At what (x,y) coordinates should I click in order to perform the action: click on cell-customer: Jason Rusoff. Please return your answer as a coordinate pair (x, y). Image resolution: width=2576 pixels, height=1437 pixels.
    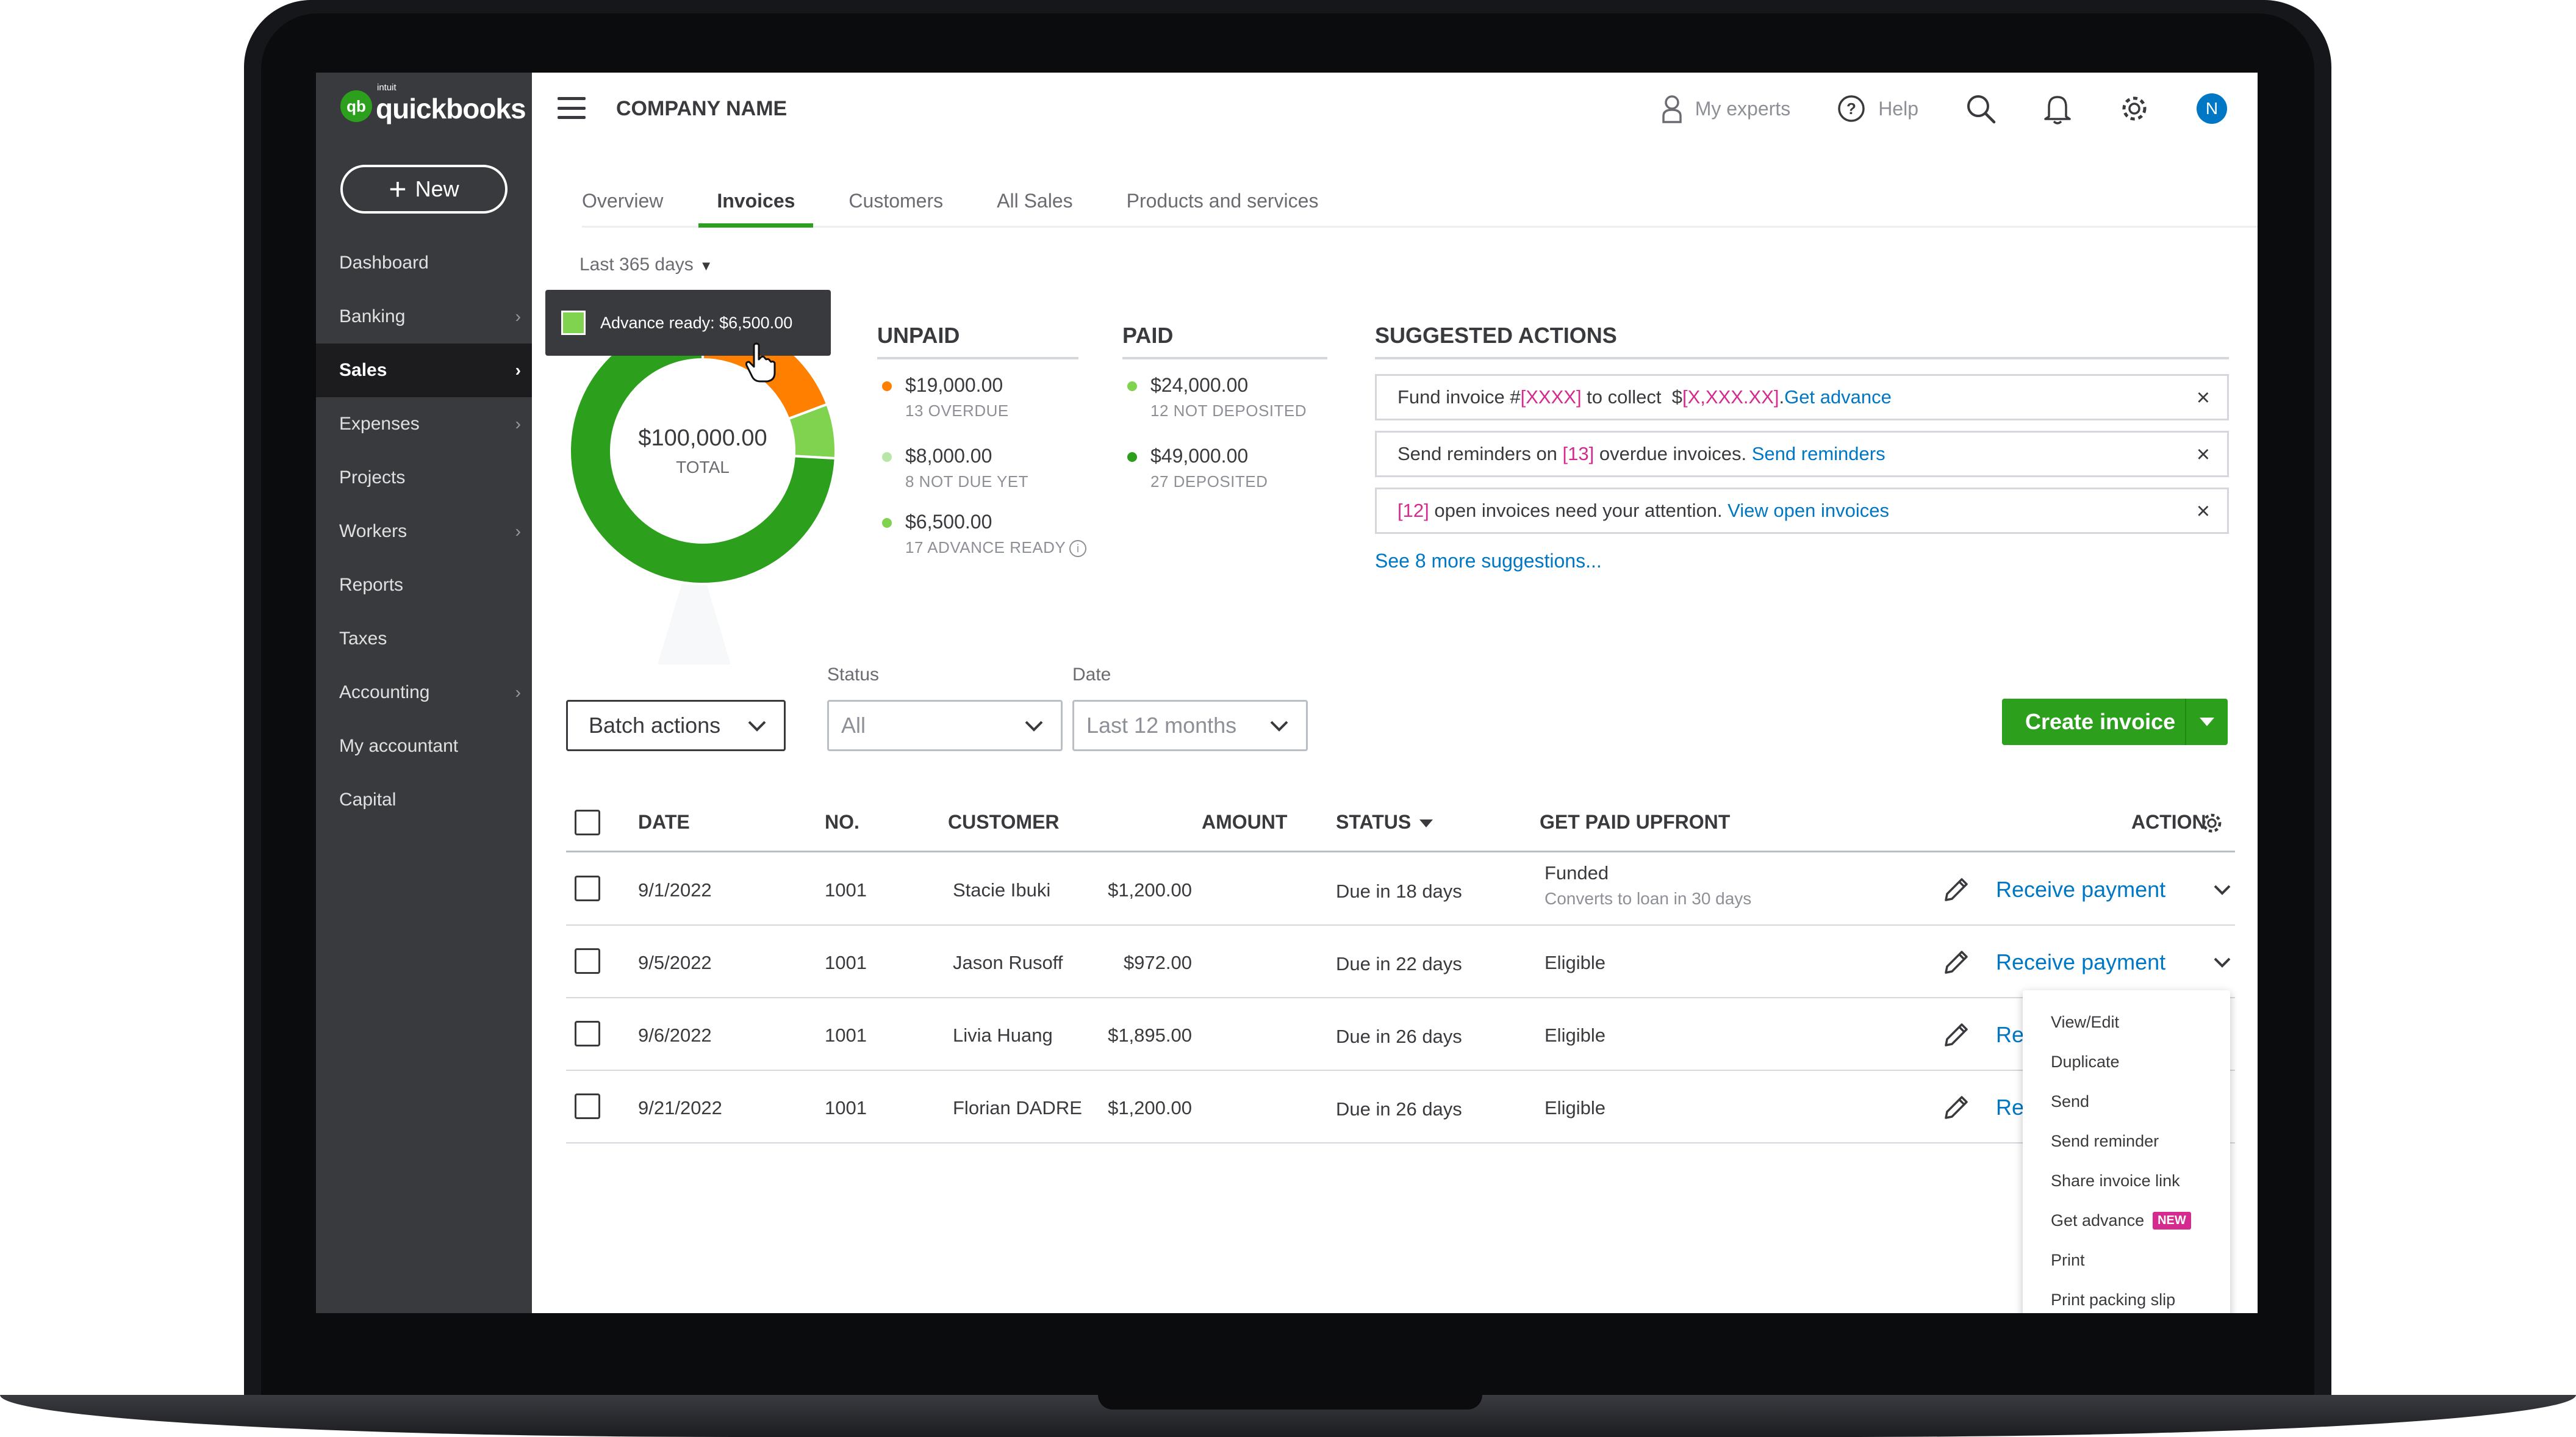
    Looking at the image, I should click on (1008, 962).